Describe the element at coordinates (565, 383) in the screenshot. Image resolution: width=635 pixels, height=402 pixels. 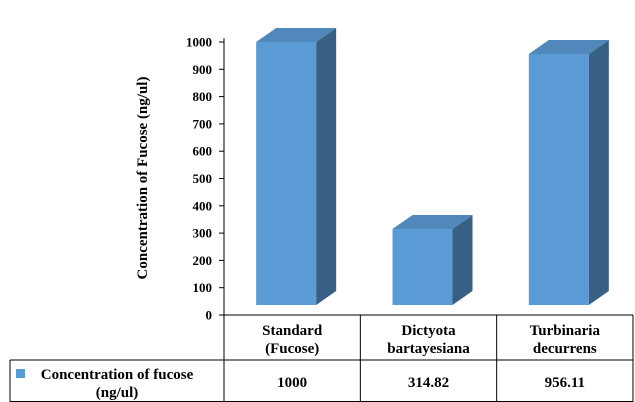
I see `data-label: 956.11` at that location.